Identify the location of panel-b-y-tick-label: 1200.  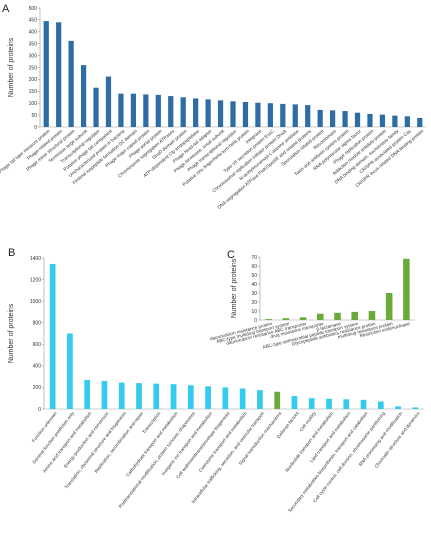
(35, 280).